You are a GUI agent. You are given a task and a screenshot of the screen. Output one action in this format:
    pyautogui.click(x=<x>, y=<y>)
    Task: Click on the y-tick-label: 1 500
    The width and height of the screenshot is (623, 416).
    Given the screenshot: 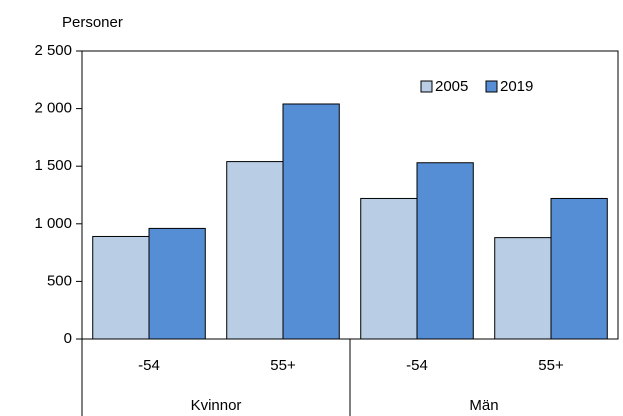 What is the action you would take?
    pyautogui.click(x=53, y=165)
    